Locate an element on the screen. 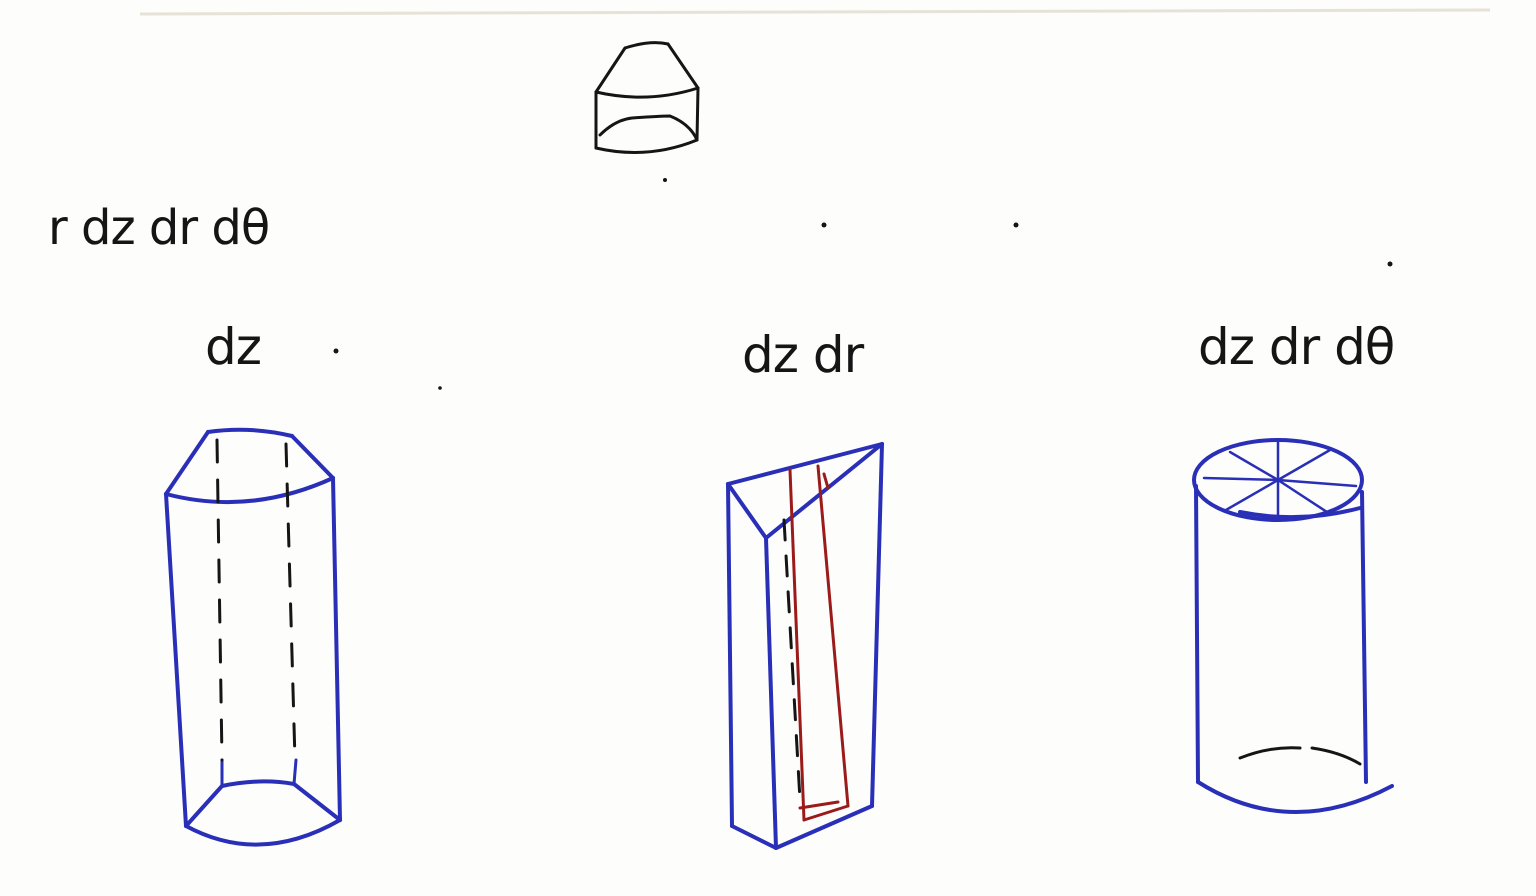  full-cylinder-figure is located at coordinates (1293, 626).